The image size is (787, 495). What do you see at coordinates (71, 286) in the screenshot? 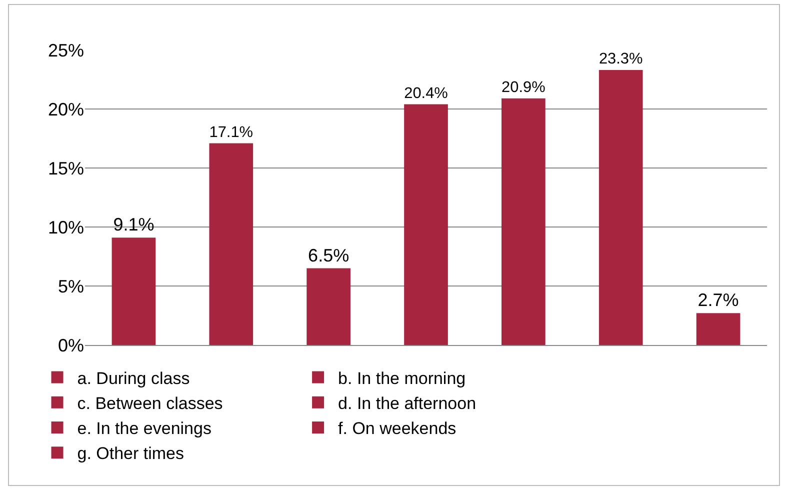
I see `y-tick-label: 5%` at bounding box center [71, 286].